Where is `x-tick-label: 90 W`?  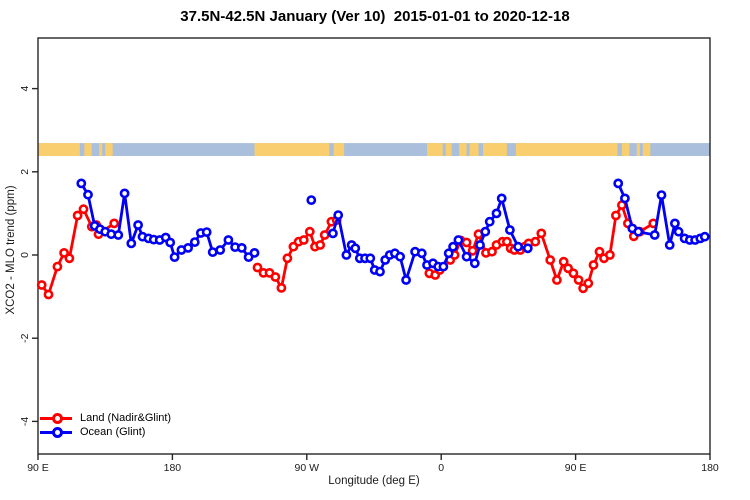 x-tick-label: 90 W is located at coordinates (307, 468).